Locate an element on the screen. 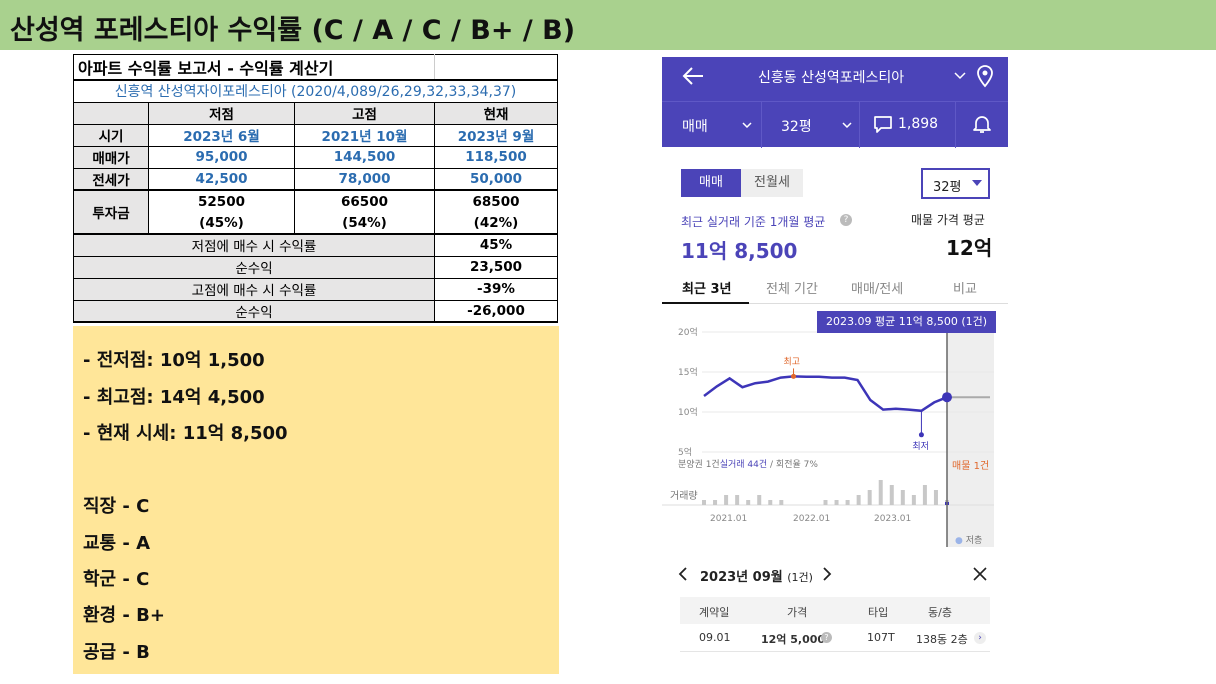 The height and width of the screenshot is (684, 1216). period-tabs: 최근 3년 전체 기간 매매/전세 비교 is located at coordinates (835, 288).